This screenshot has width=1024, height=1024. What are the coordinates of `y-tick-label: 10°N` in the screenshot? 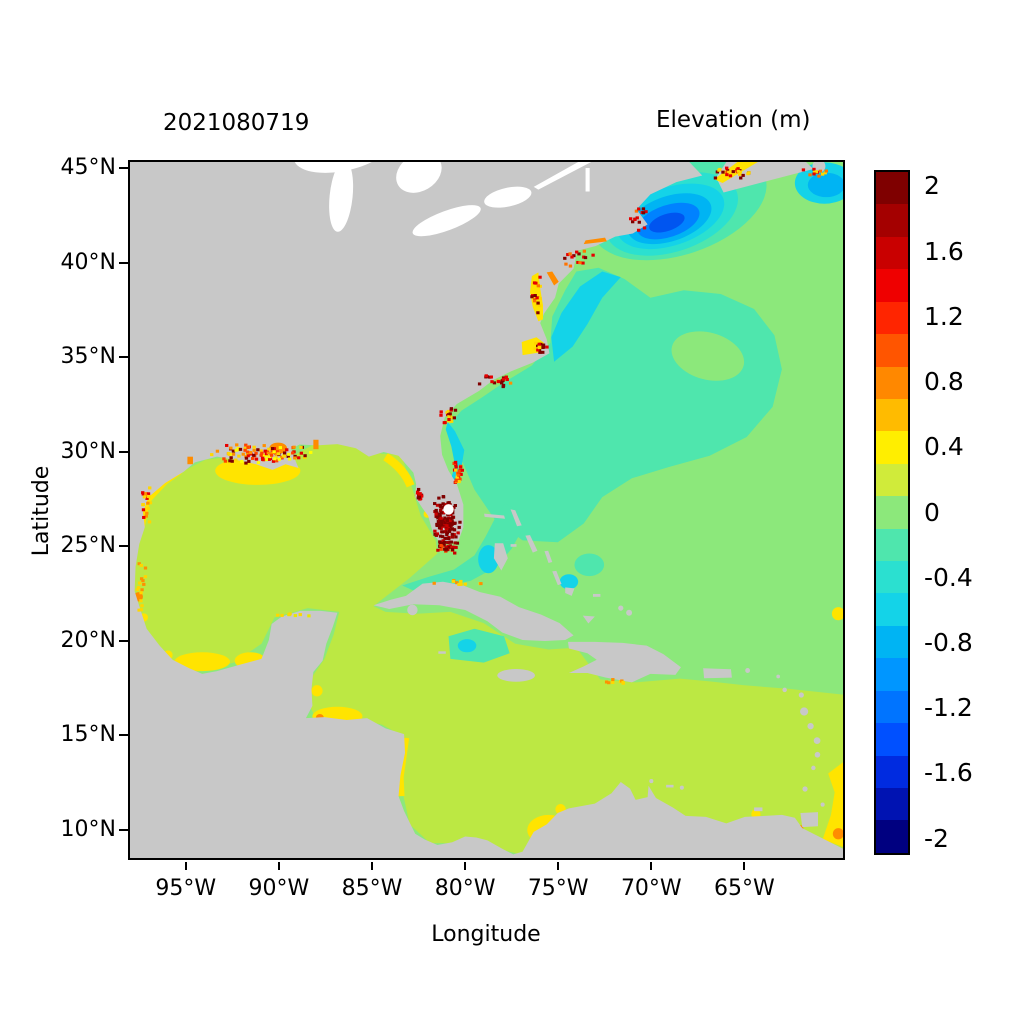 It's located at (88, 829).